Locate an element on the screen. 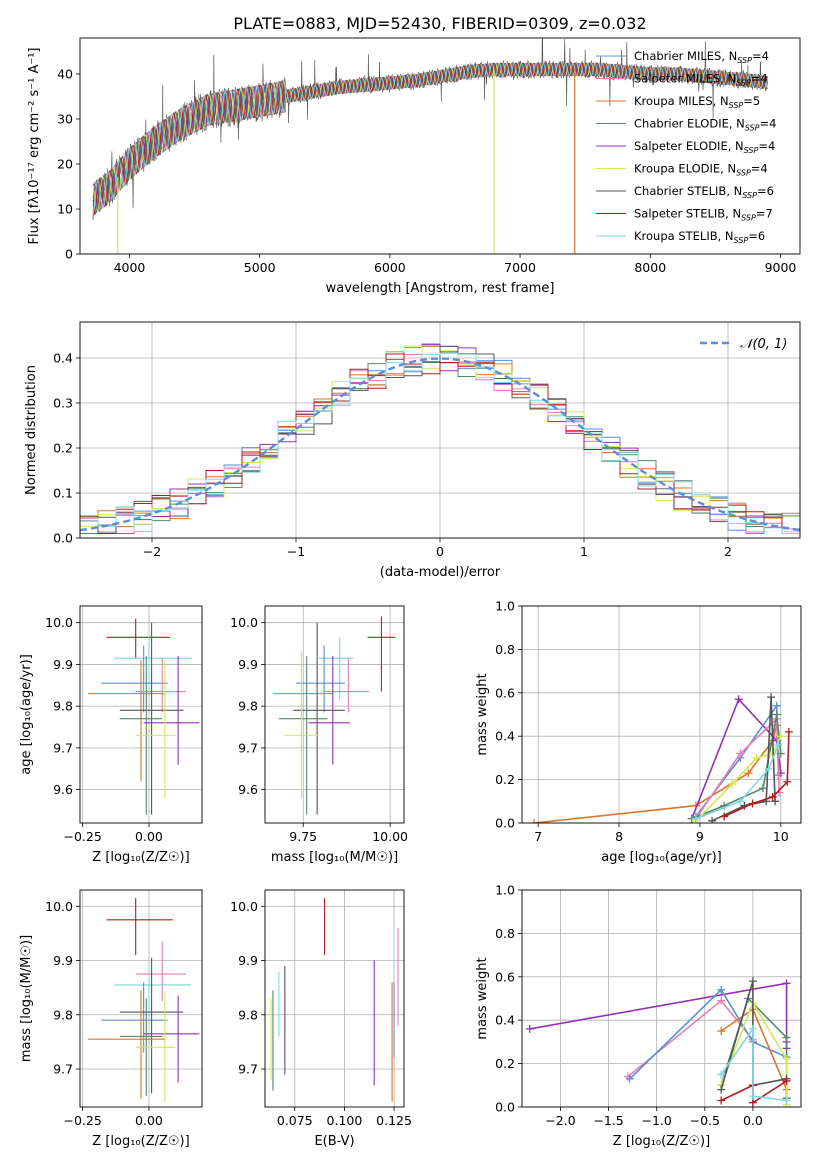 The height and width of the screenshot is (1170, 819). y-axis-label: mass [log₁₀(M/M☉)] is located at coordinates (26, 998).